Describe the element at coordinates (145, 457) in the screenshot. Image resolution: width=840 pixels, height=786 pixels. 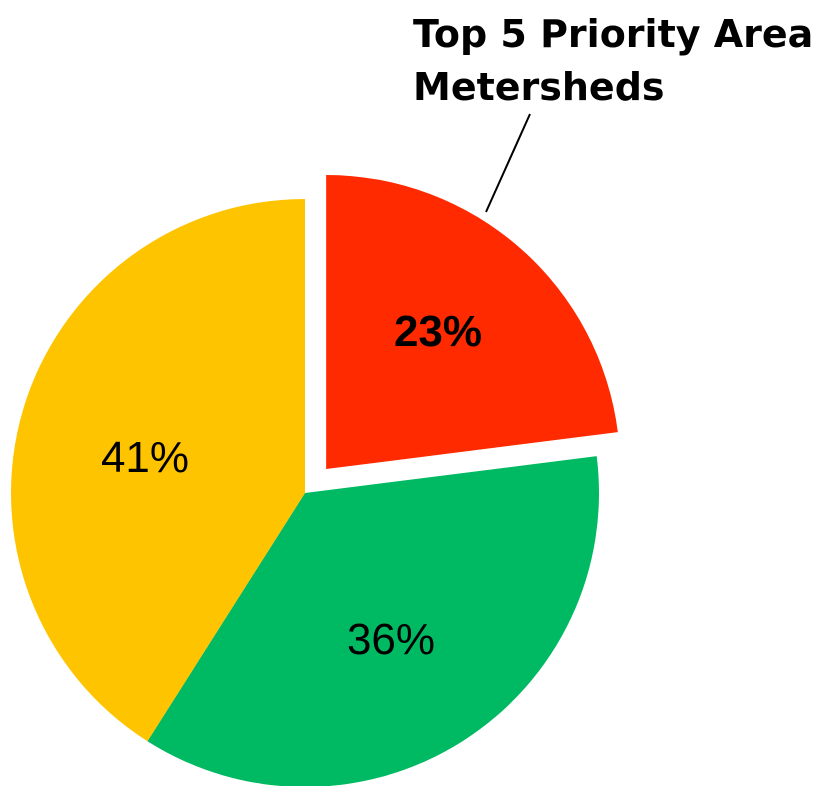
I see `slice-label-yellow: 41%` at that location.